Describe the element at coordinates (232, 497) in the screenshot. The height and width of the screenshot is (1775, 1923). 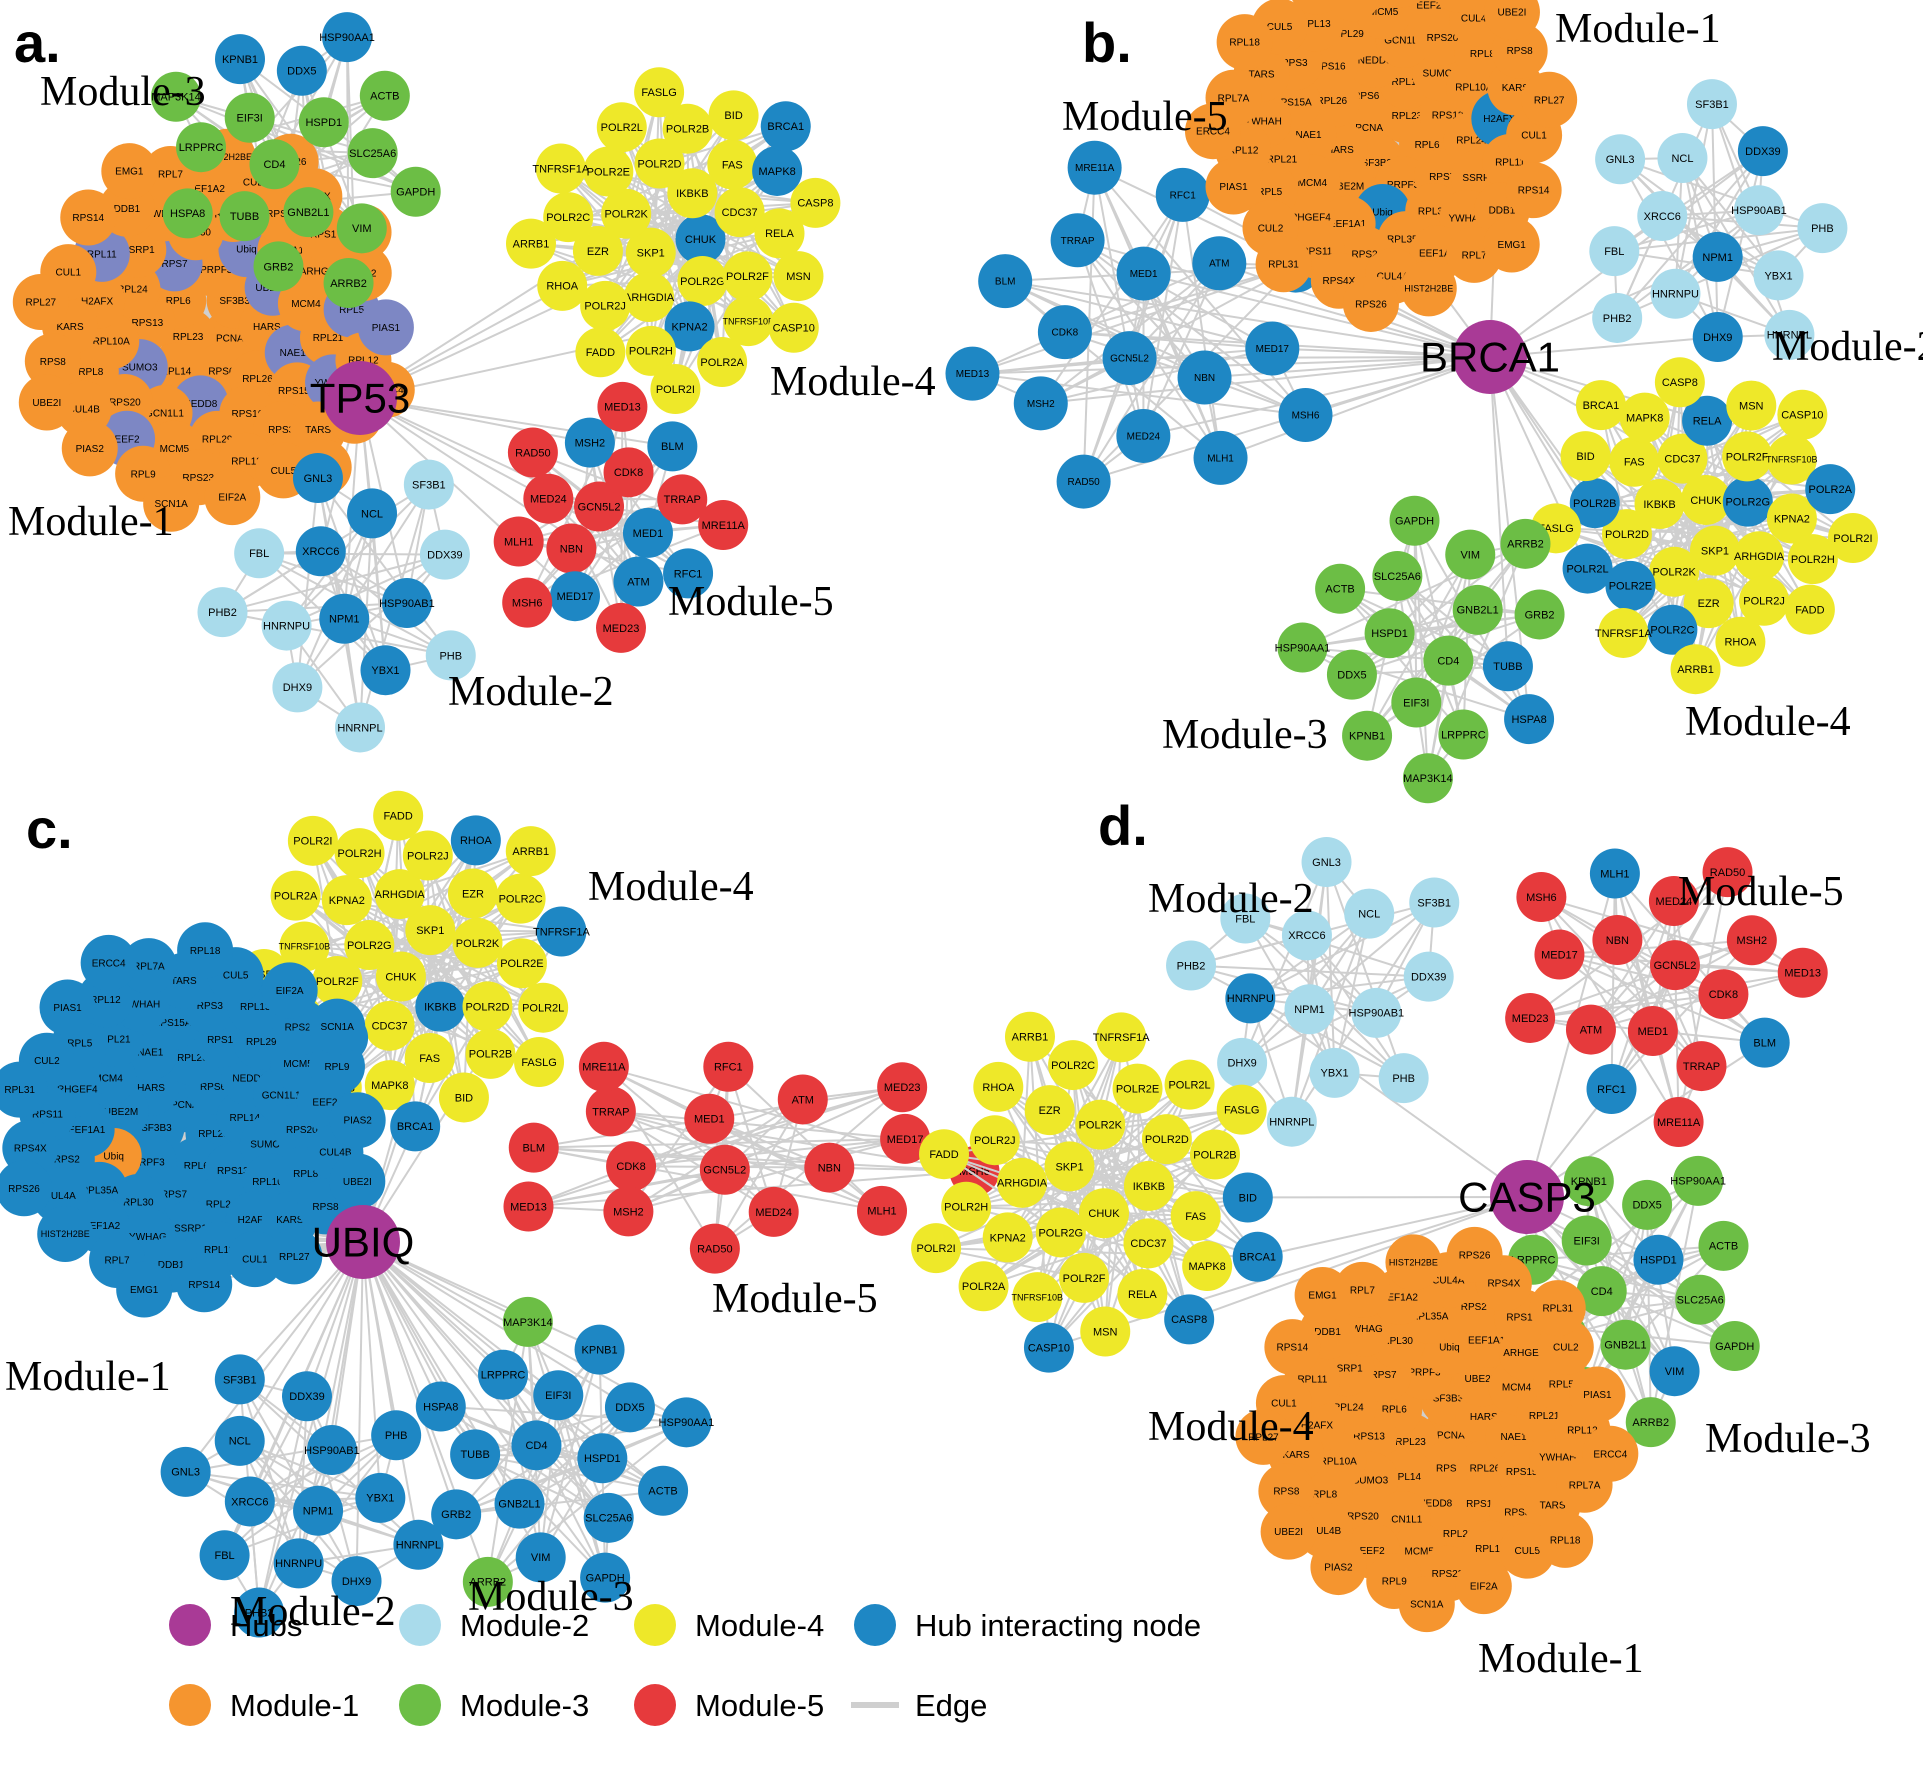
I see `node-EIF2A` at that location.